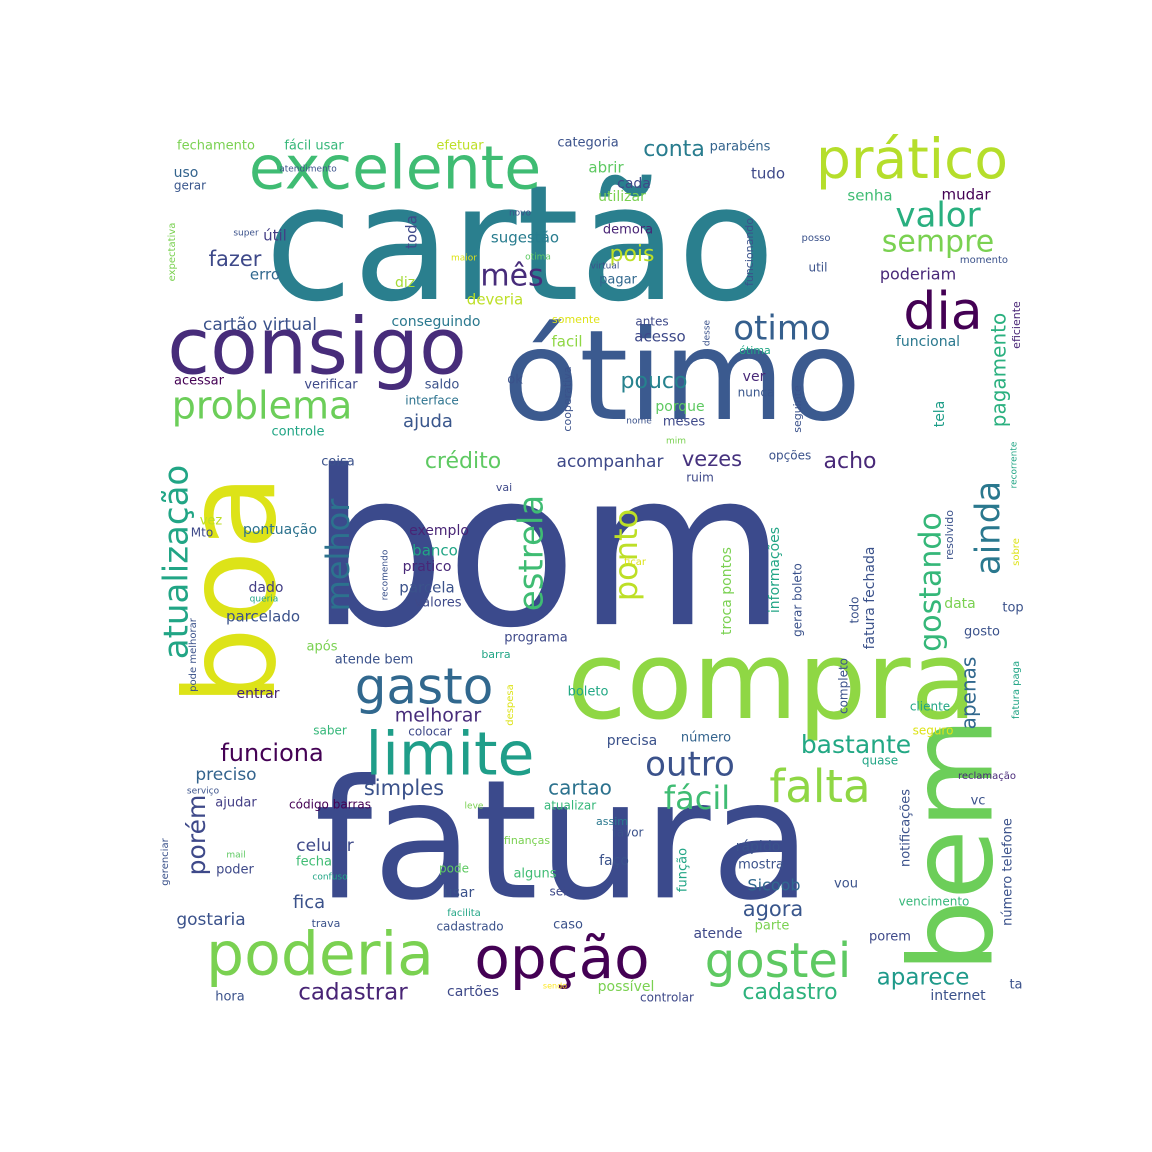  Describe the element at coordinates (527, 840) in the screenshot. I see `word-financas: finanças` at that location.